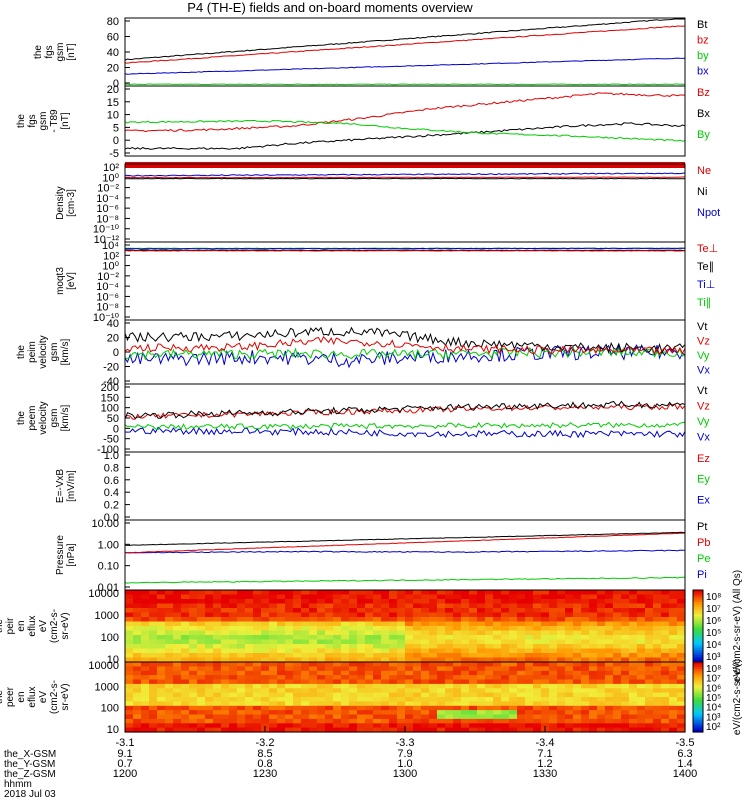 This screenshot has width=750, height=800. I want to click on series-line-Ti⊥, so click(405, 248).